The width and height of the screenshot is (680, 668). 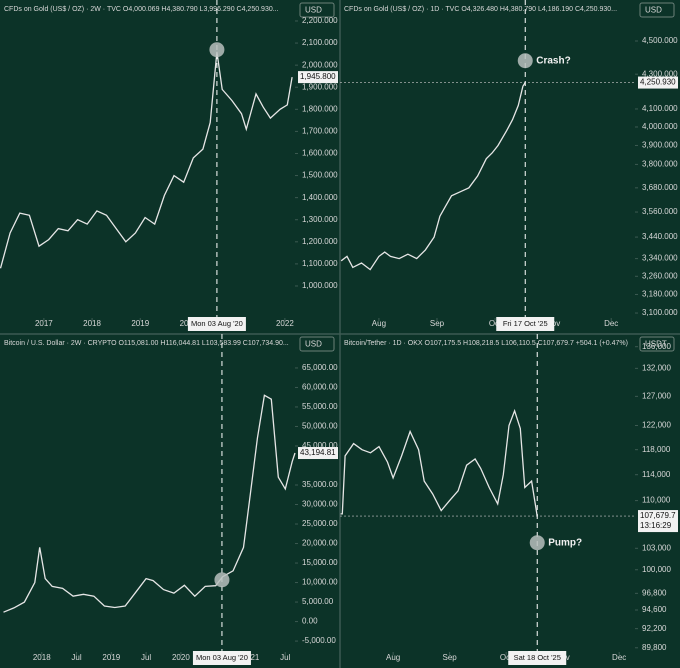 I want to click on y-tick-label: 3,260.000, so click(x=660, y=275).